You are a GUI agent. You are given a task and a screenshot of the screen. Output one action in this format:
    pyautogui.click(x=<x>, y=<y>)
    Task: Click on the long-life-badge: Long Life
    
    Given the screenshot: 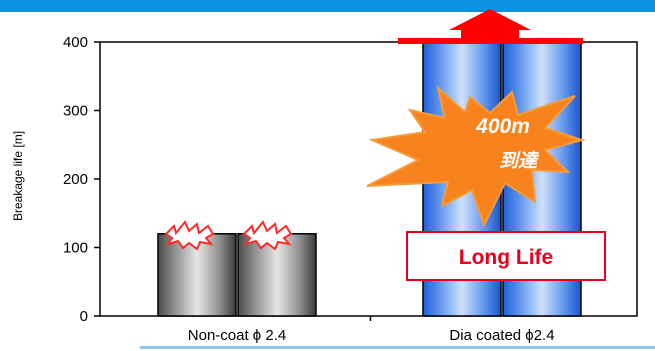 What is the action you would take?
    pyautogui.click(x=506, y=256)
    